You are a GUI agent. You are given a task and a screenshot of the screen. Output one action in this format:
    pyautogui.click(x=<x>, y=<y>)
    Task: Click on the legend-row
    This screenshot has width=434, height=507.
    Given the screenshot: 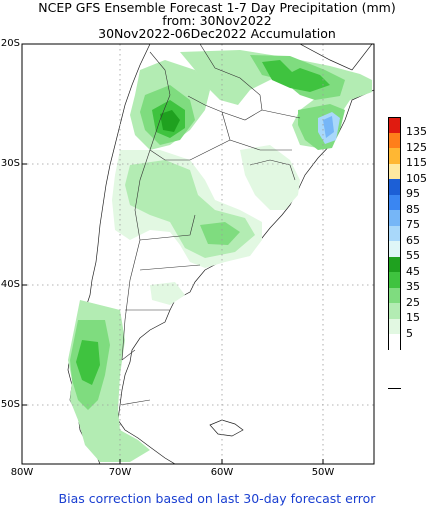 What is the action you would take?
    pyautogui.click(x=410, y=342)
    